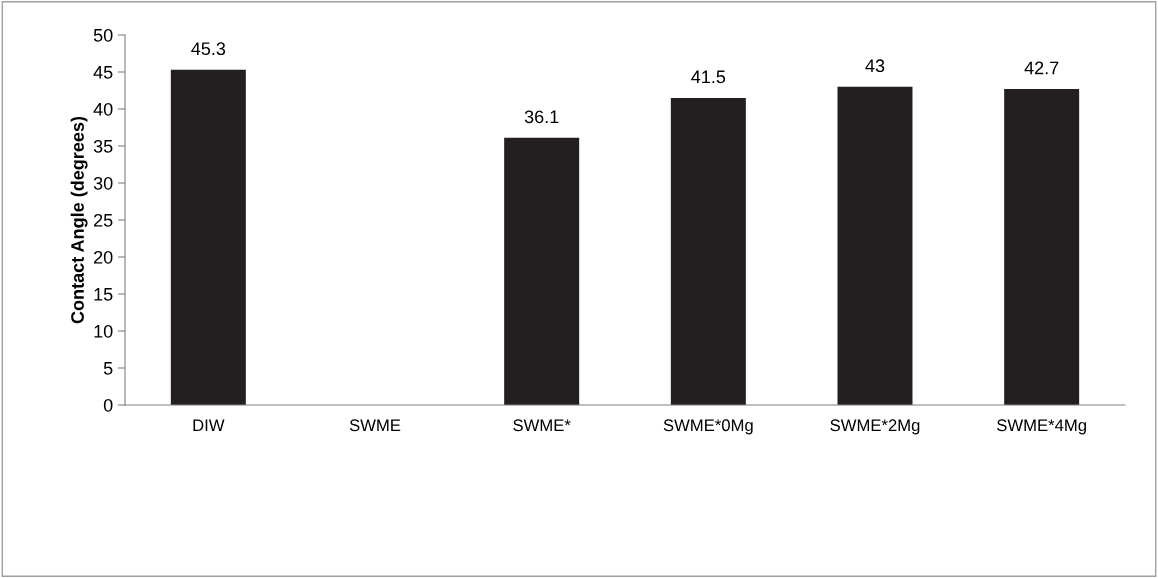  What do you see at coordinates (103, 109) in the screenshot?
I see `y-tick-label: 40` at bounding box center [103, 109].